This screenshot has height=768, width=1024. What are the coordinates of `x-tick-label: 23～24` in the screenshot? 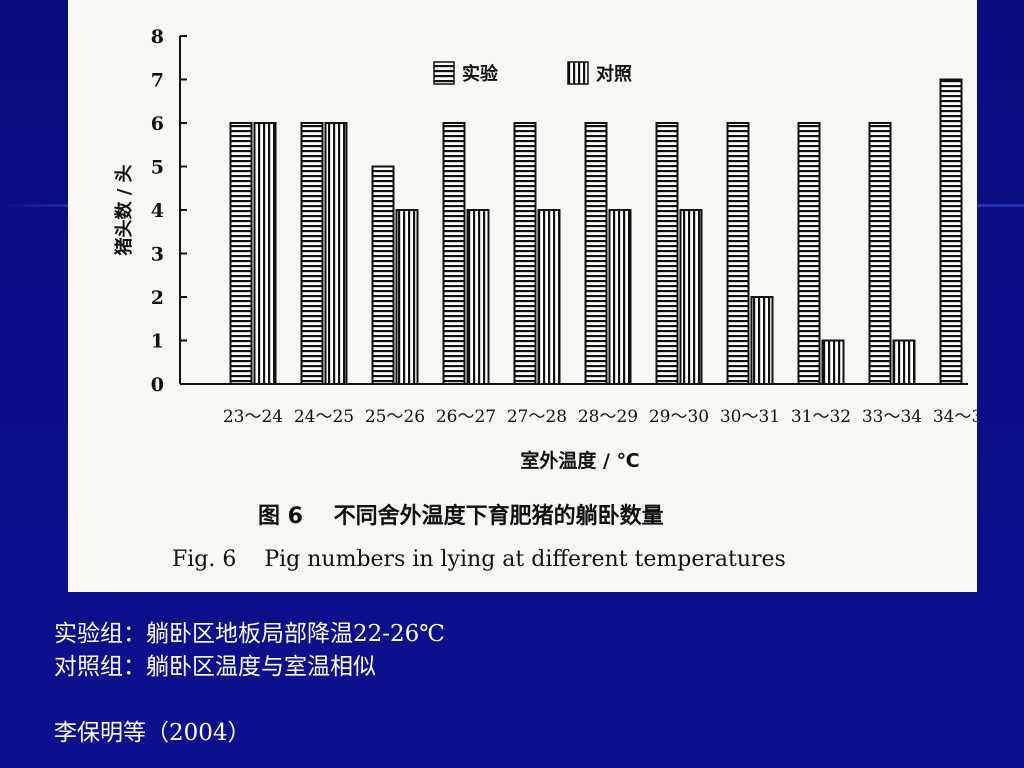 It's located at (253, 417).